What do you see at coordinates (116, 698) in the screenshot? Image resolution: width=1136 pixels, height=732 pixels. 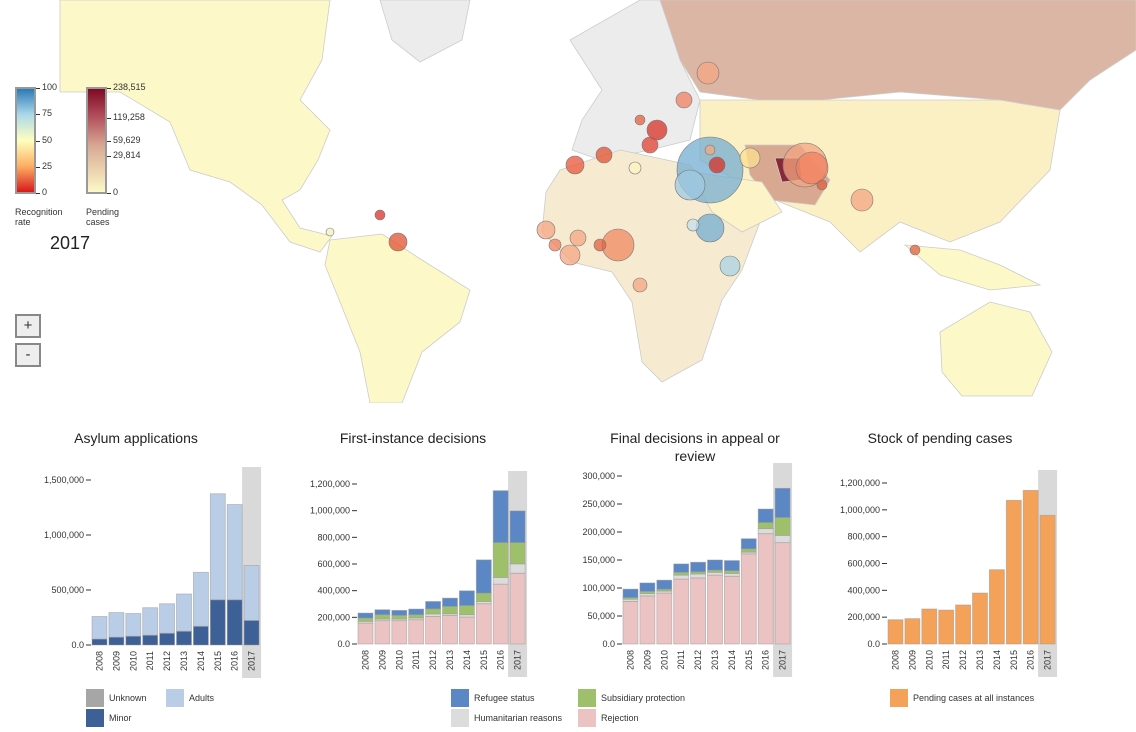 I see `legend-item: Unknown` at bounding box center [116, 698].